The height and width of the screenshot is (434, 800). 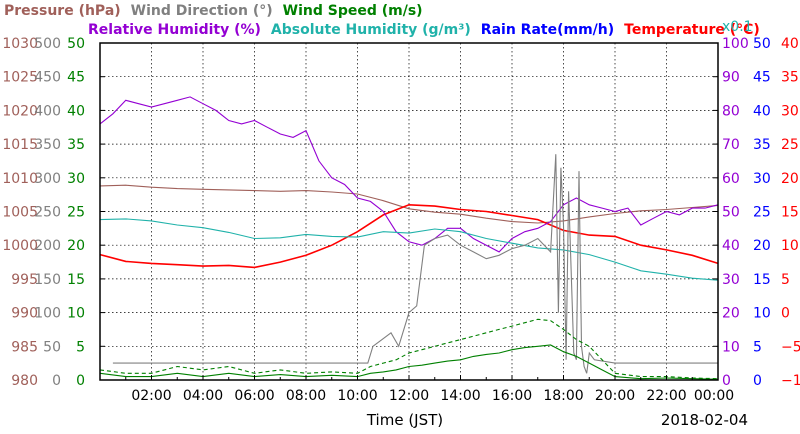 What do you see at coordinates (151, 396) in the screenshot?
I see `x-tick-label: 02:00` at bounding box center [151, 396].